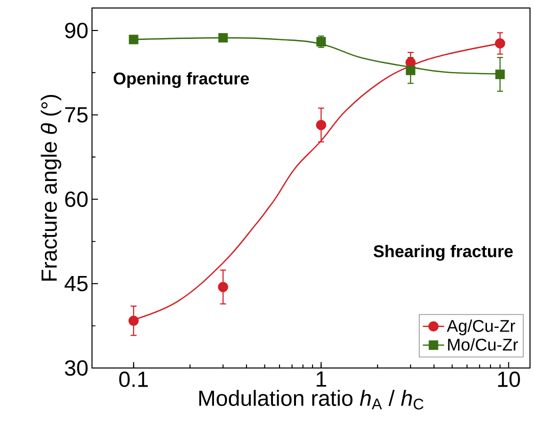  I want to click on annotation: Shearing fracture, so click(443, 252).